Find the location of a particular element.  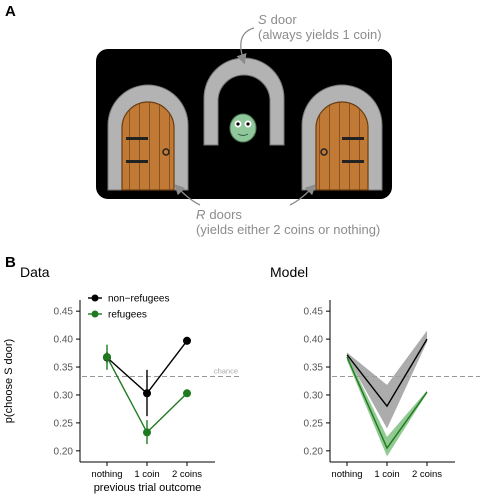

chart-title: Model is located at coordinates (289, 272).